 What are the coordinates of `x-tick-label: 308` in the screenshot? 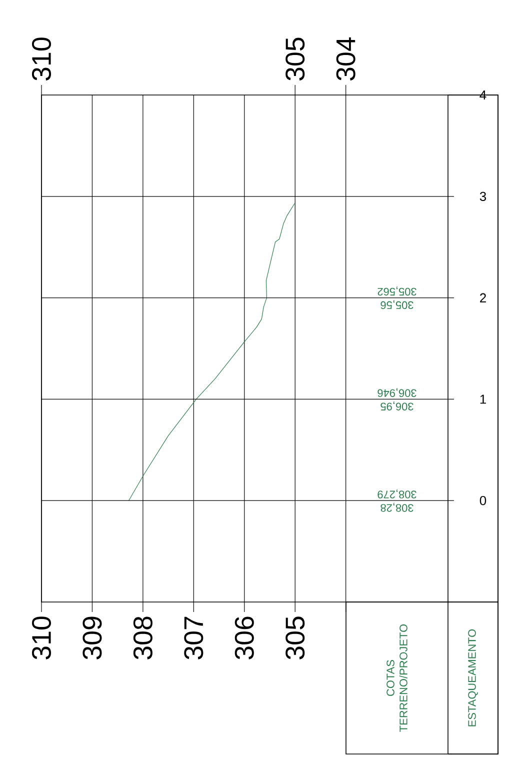 It's located at (142, 638).